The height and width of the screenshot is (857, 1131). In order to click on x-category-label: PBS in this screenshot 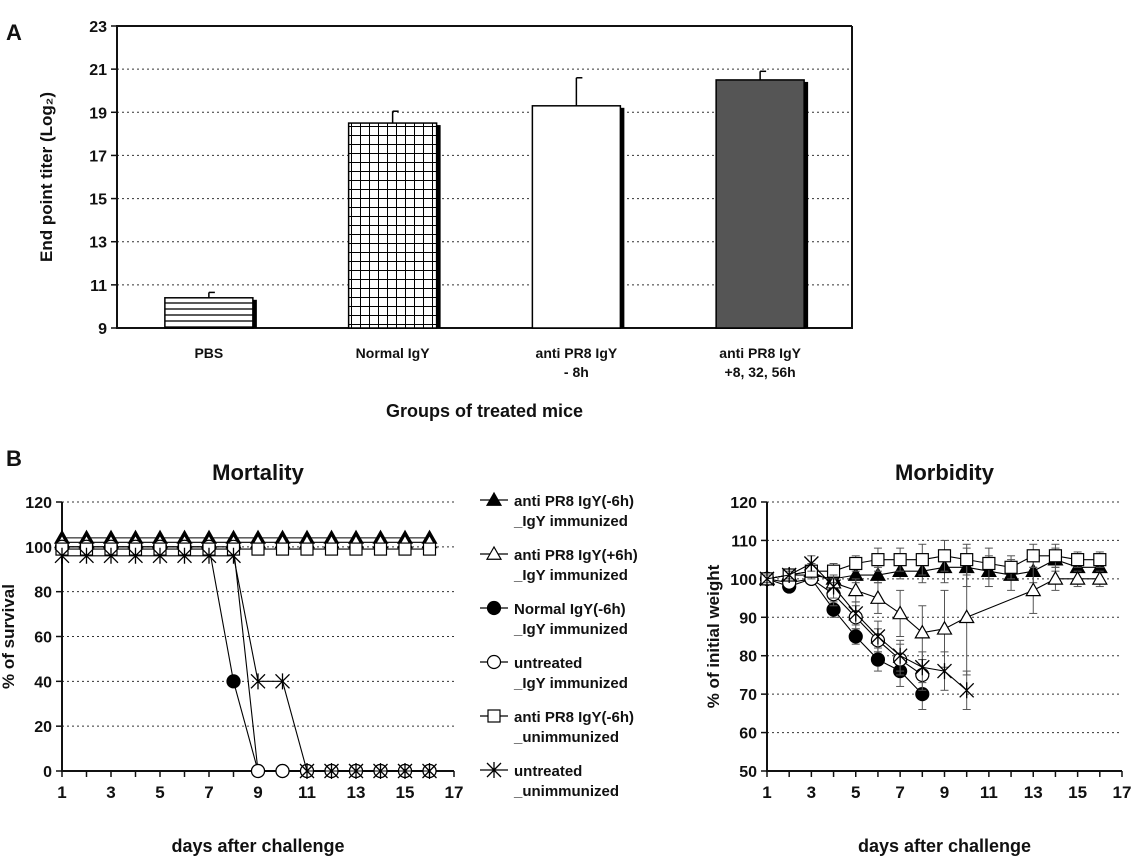, I will do `click(208, 353)`.